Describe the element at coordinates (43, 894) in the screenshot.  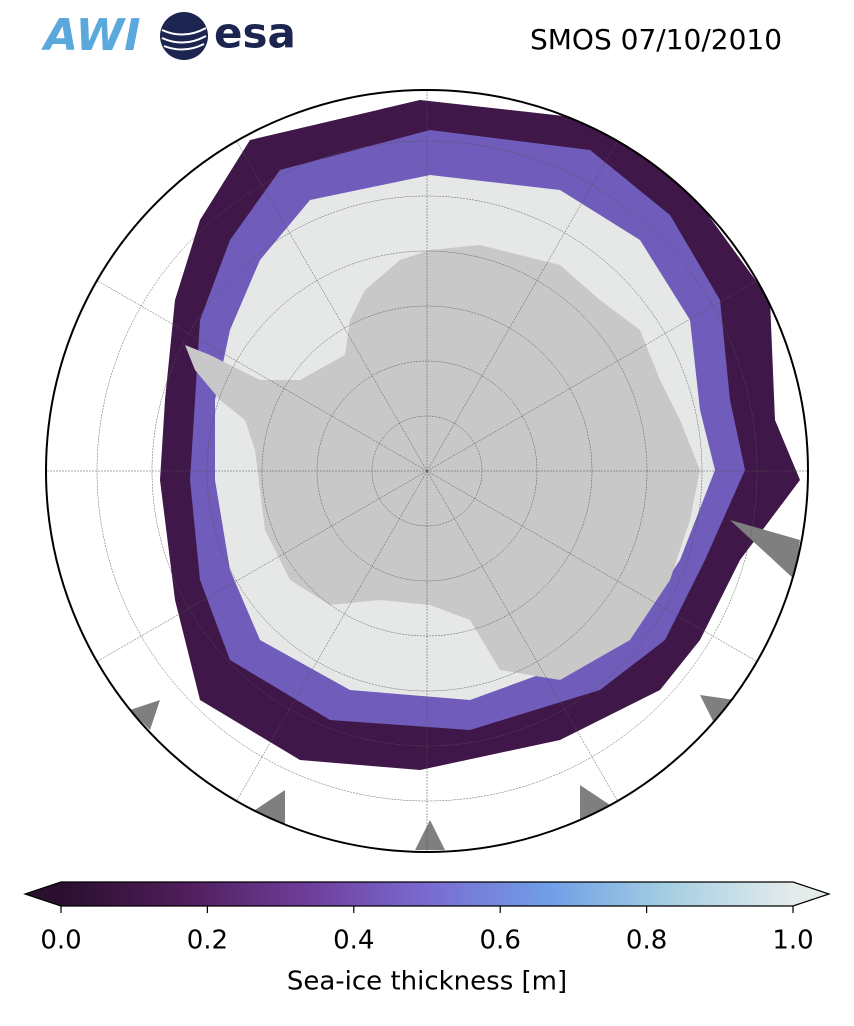
I see `colorbar-extend-low` at that location.